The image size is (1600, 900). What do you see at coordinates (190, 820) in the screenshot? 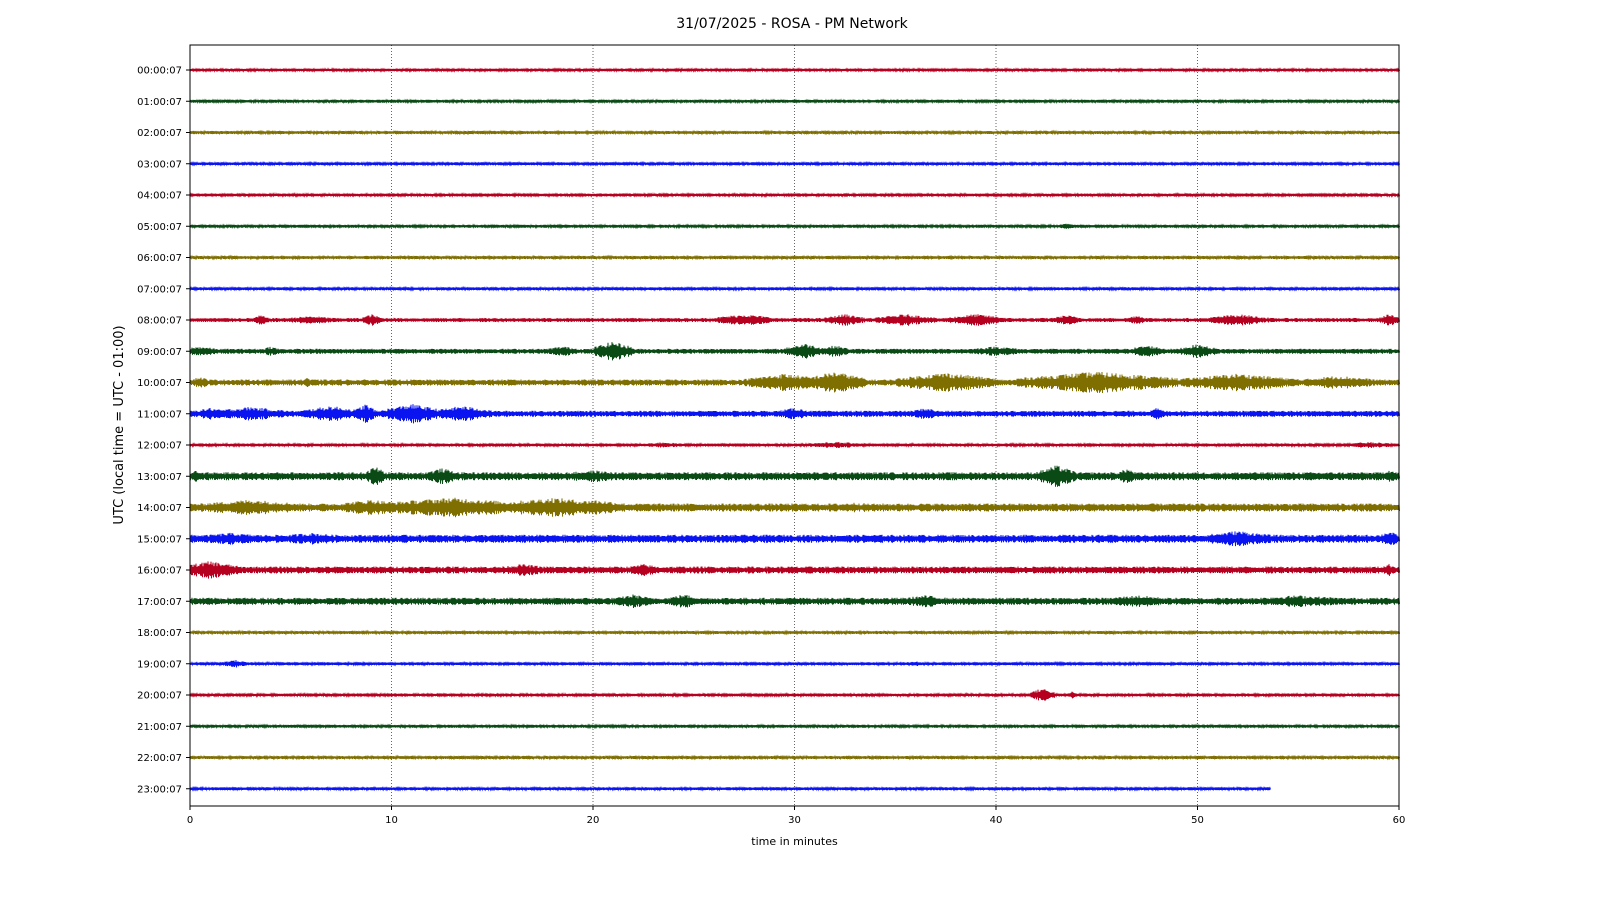
I see `x-tick-label: 0` at bounding box center [190, 820].